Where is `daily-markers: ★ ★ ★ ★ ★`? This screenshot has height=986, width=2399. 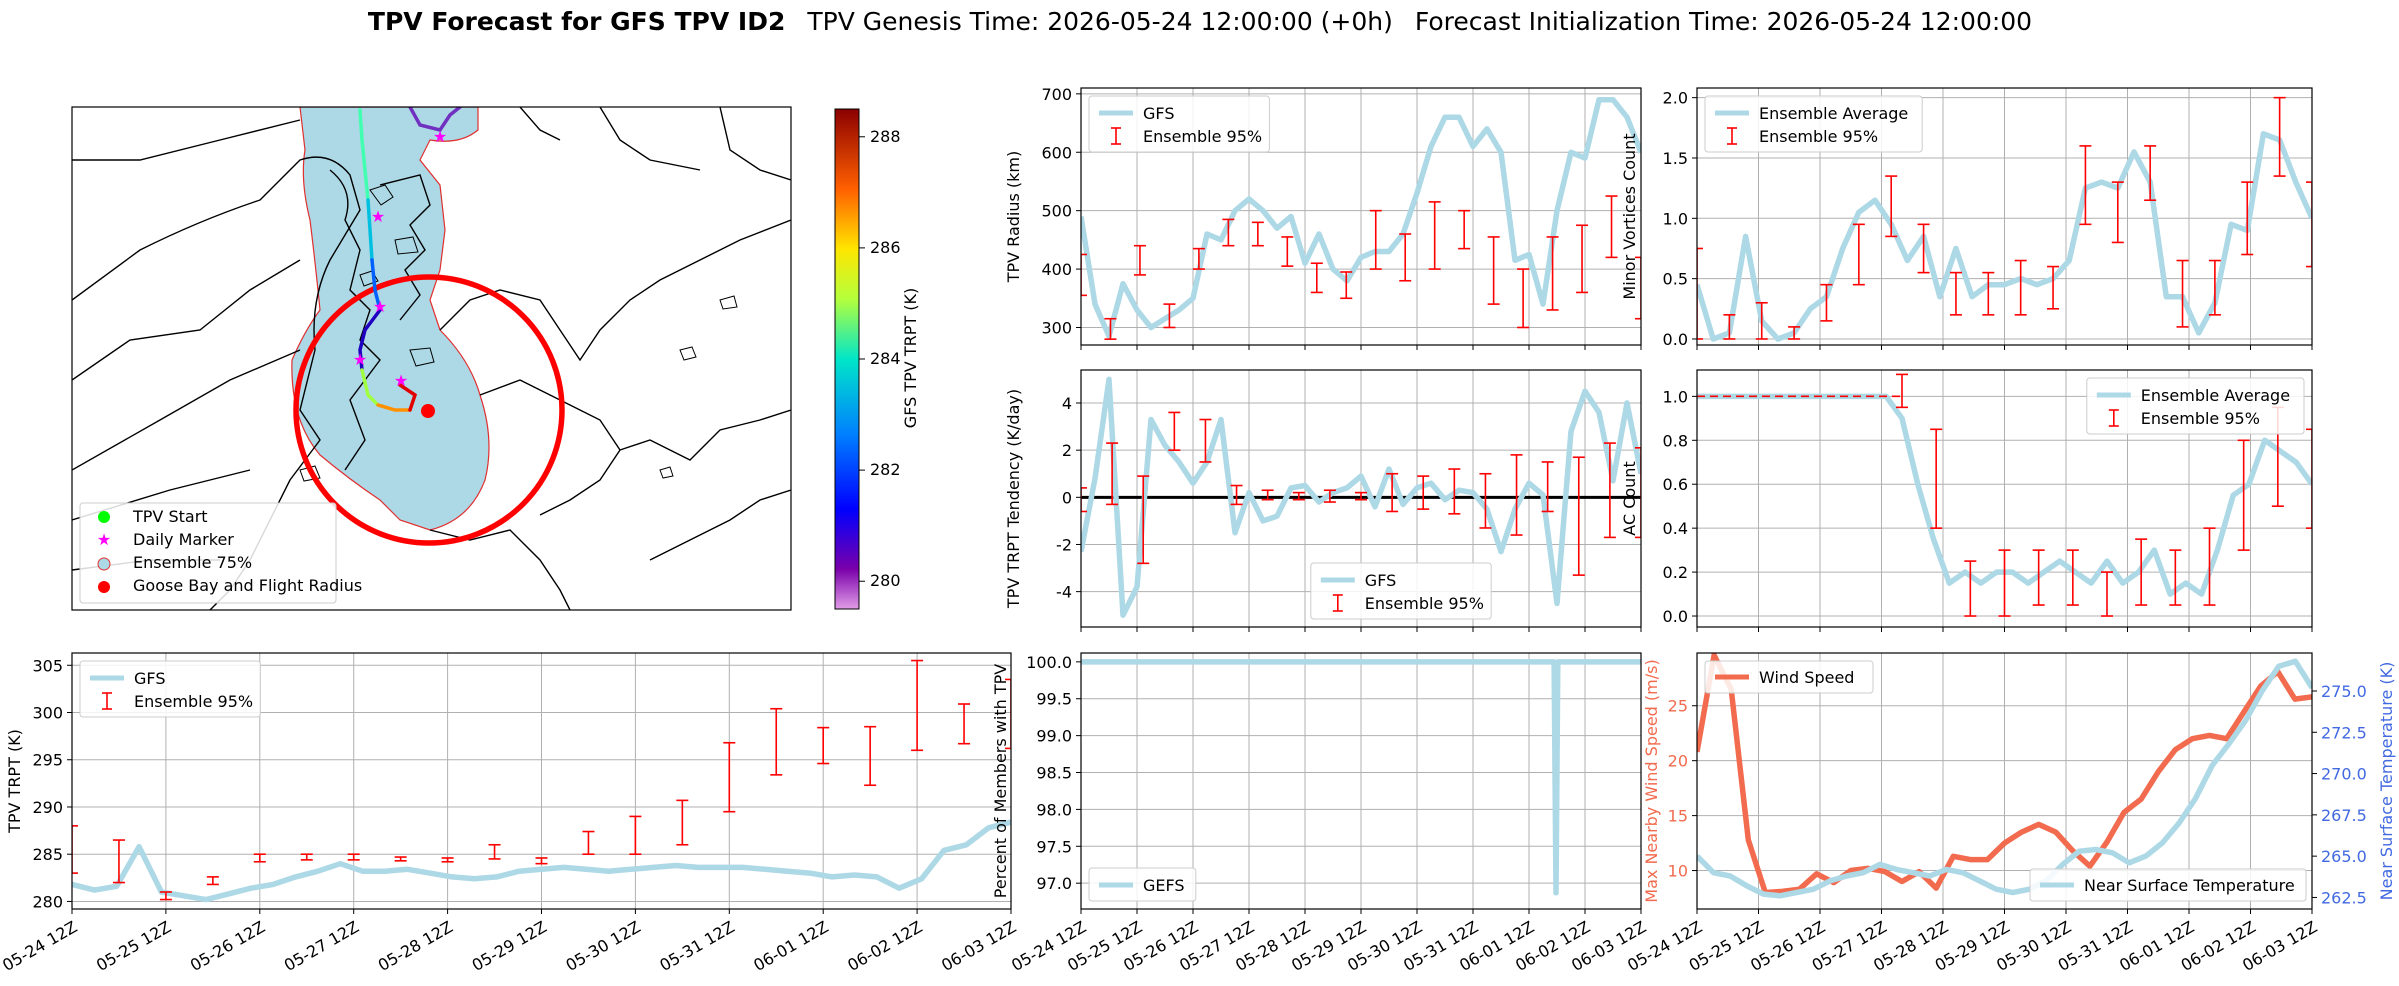
daily-markers: ★ ★ ★ ★ ★ is located at coordinates (400, 258).